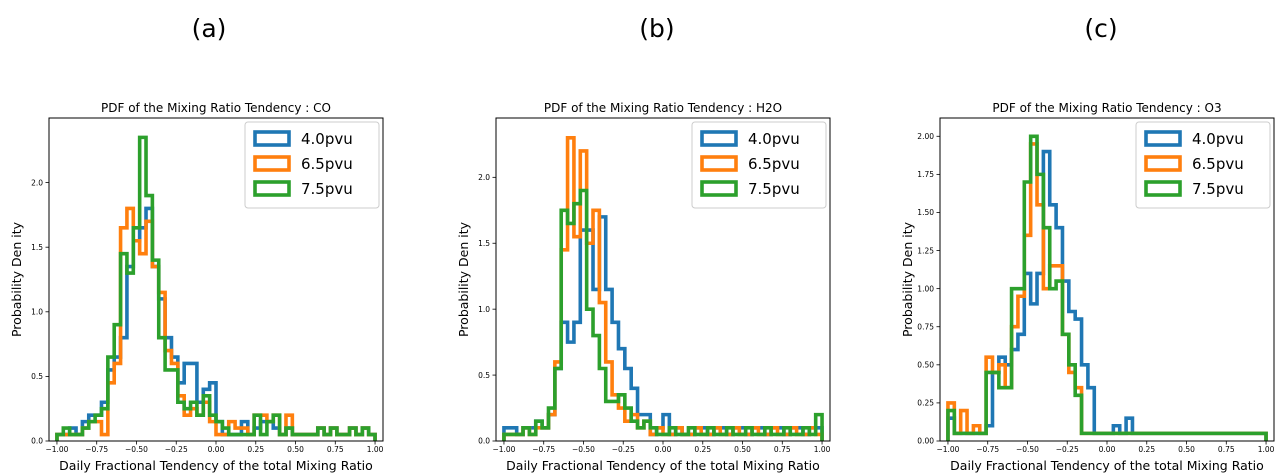 This screenshot has height=473, width=1277. I want to click on y-tick-label: 0.75, so click(925, 326).